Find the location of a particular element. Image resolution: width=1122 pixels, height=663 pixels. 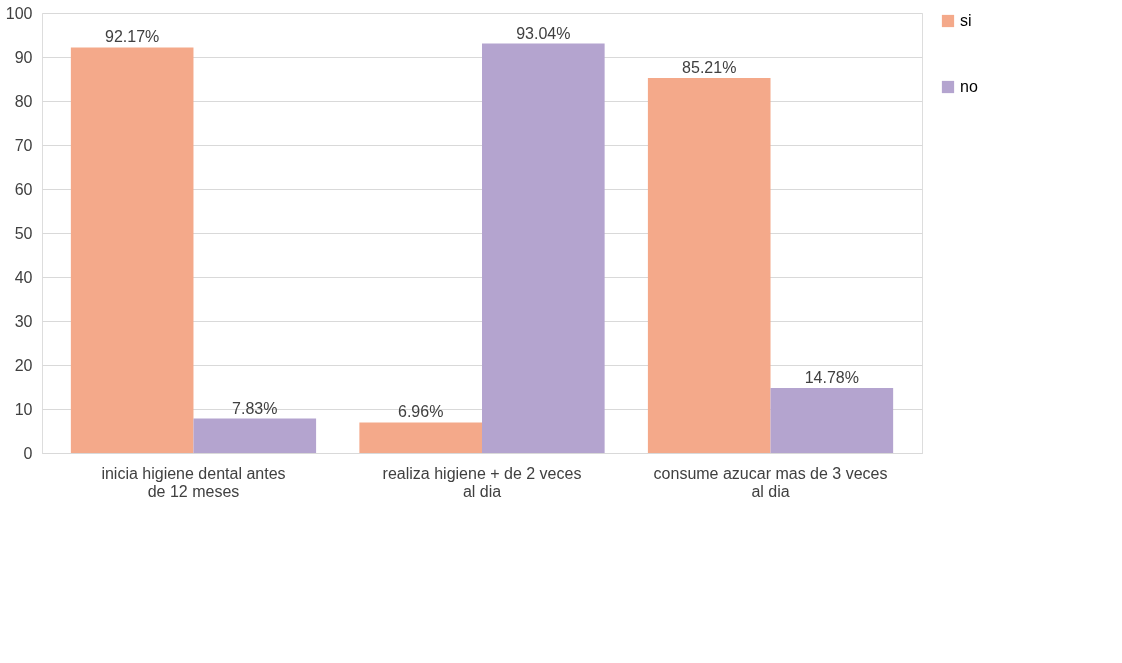

x-tick-label: inicia higiene dental antes de 12 meses is located at coordinates (193, 482).